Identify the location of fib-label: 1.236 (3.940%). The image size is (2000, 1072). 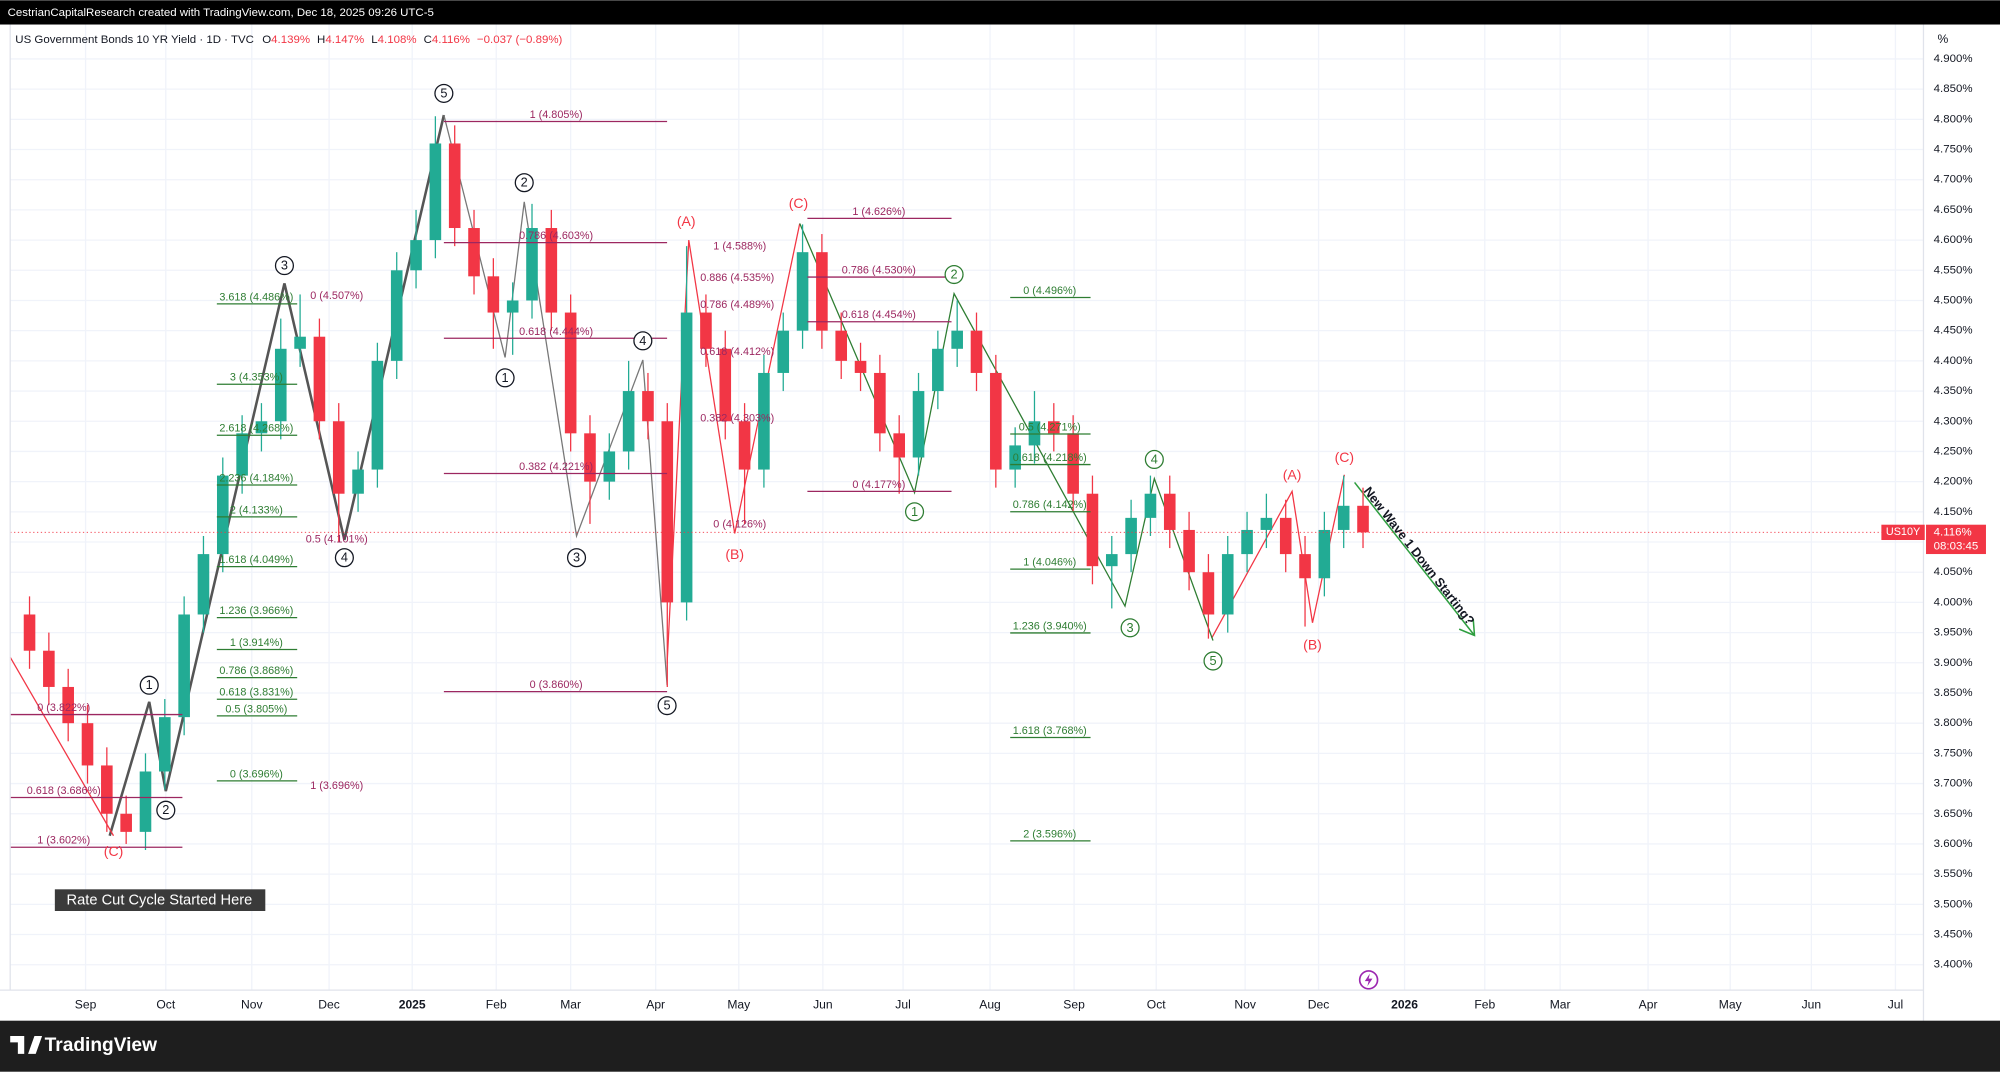
(1050, 626).